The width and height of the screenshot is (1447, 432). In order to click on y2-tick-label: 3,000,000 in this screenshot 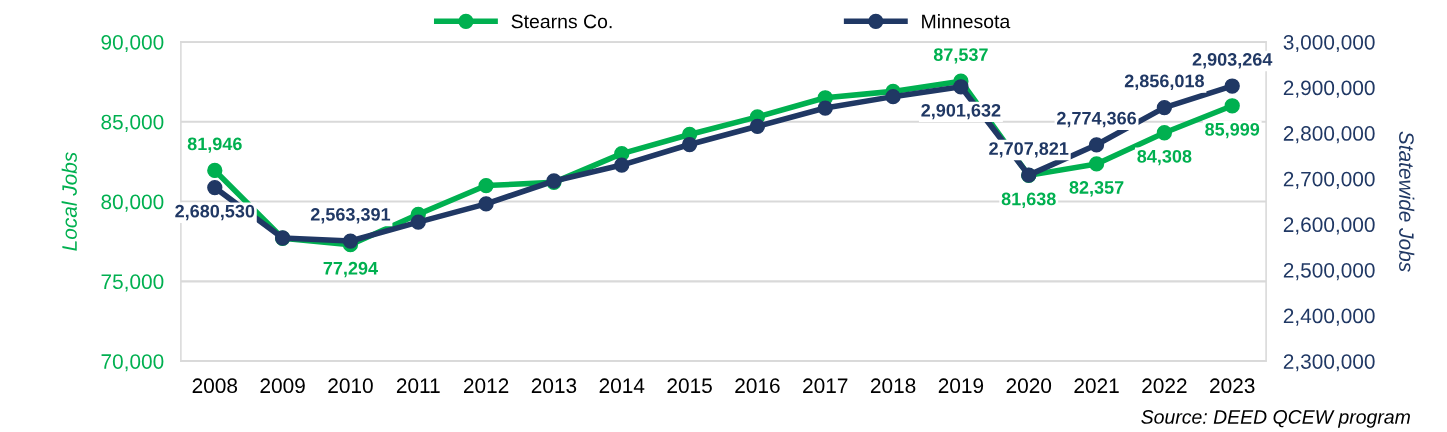, I will do `click(1329, 43)`.